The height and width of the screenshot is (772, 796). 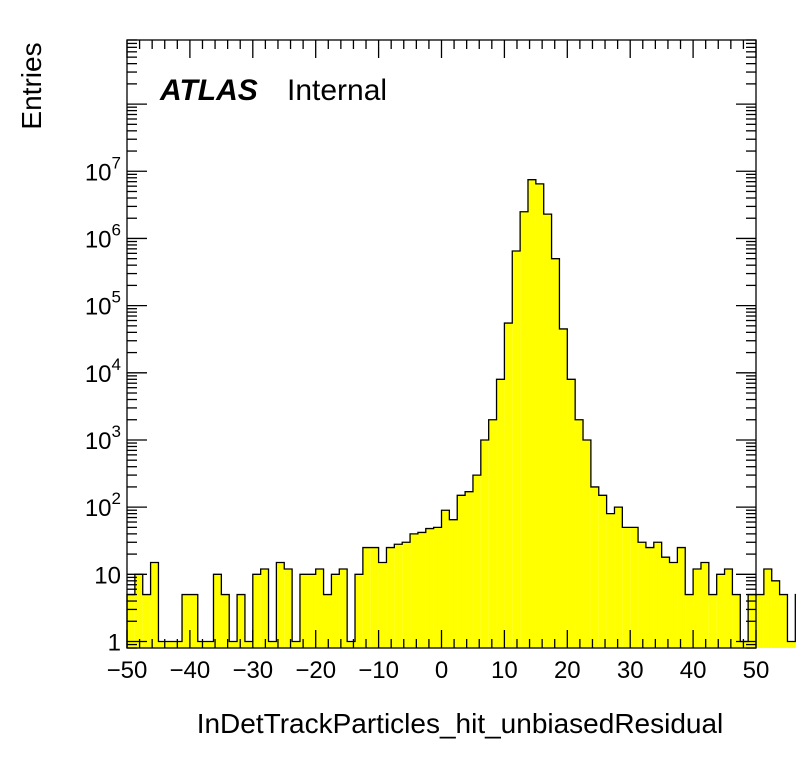 I want to click on x-tick-label: 10, so click(x=504, y=670).